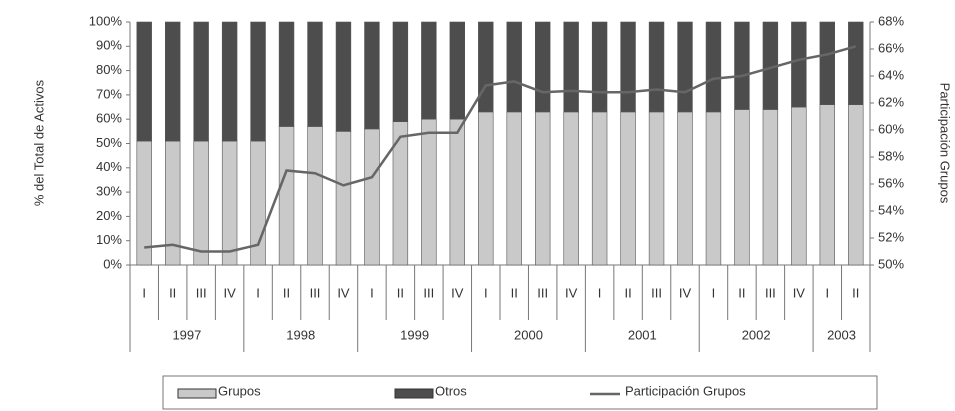 The image size is (955, 411). What do you see at coordinates (112, 263) in the screenshot?
I see `y-tick-label: 0%` at bounding box center [112, 263].